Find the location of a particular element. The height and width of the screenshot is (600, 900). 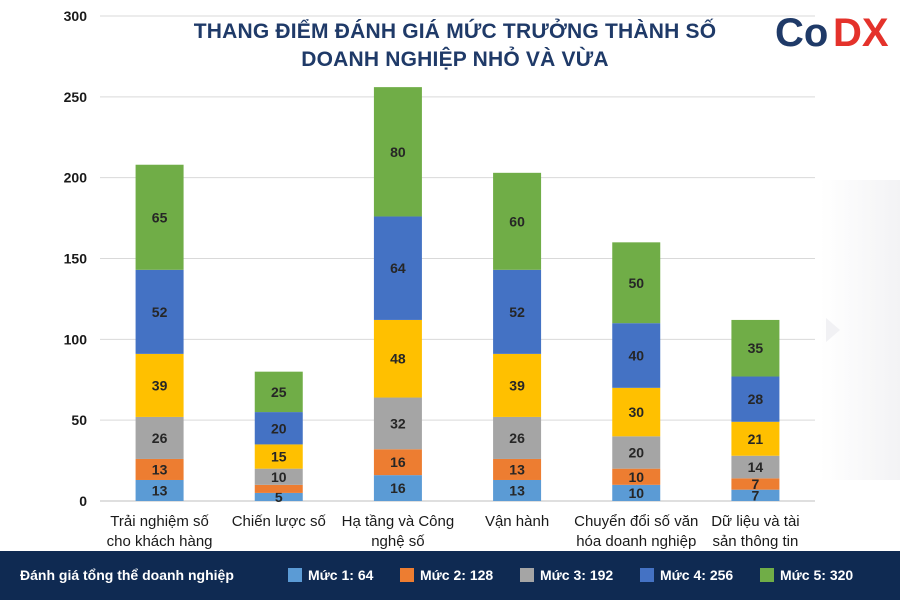

y-tick-label: 150 is located at coordinates (76, 259).